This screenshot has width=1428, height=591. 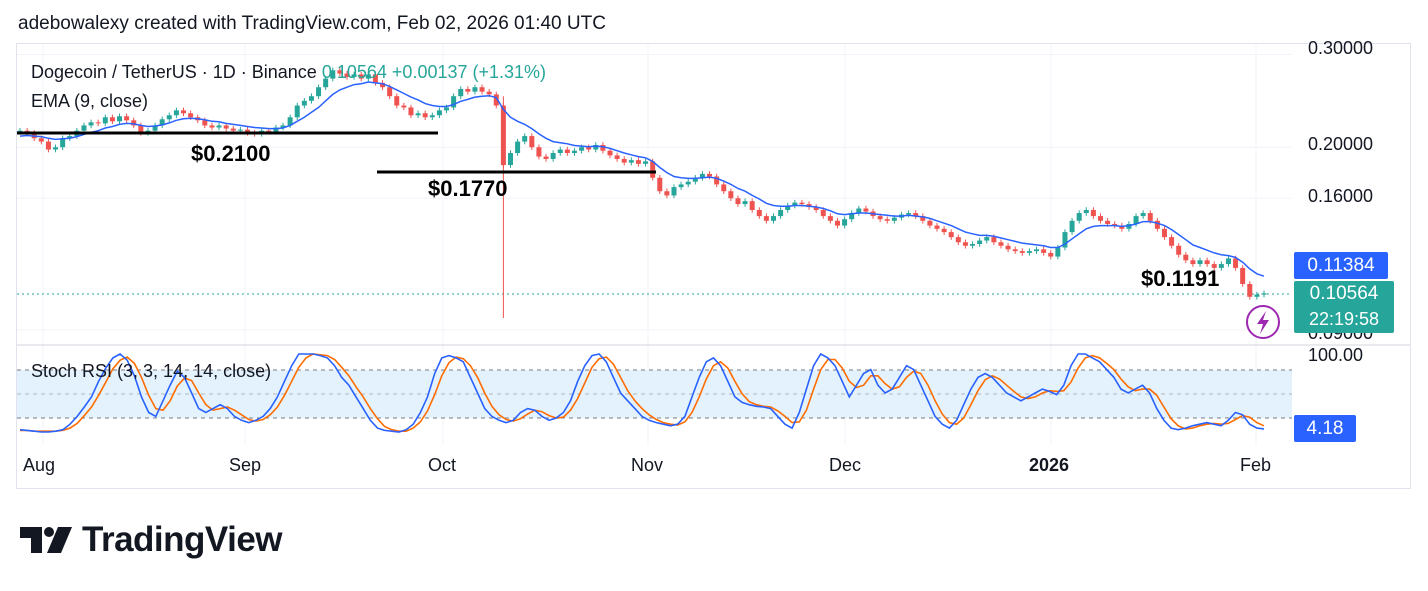 What do you see at coordinates (151, 540) in the screenshot?
I see `tradingview-logo: TradingView` at bounding box center [151, 540].